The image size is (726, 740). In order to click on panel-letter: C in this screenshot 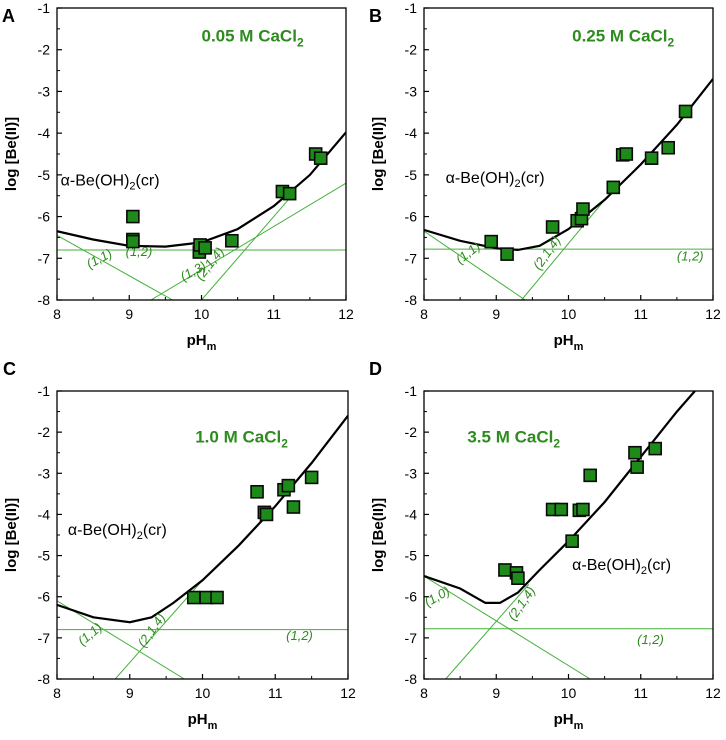, I will do `click(9, 369)`.